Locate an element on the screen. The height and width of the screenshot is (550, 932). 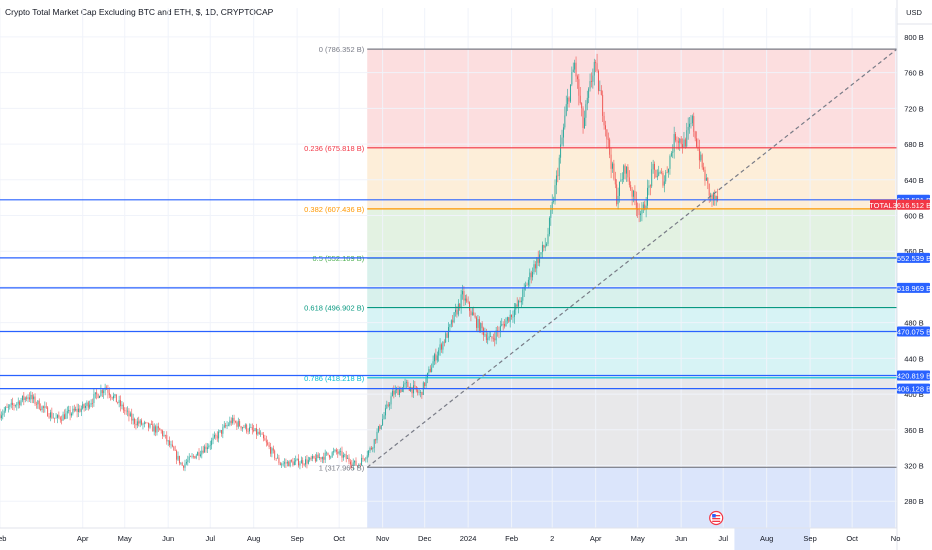
x-tick-label: Sep is located at coordinates (809, 538).